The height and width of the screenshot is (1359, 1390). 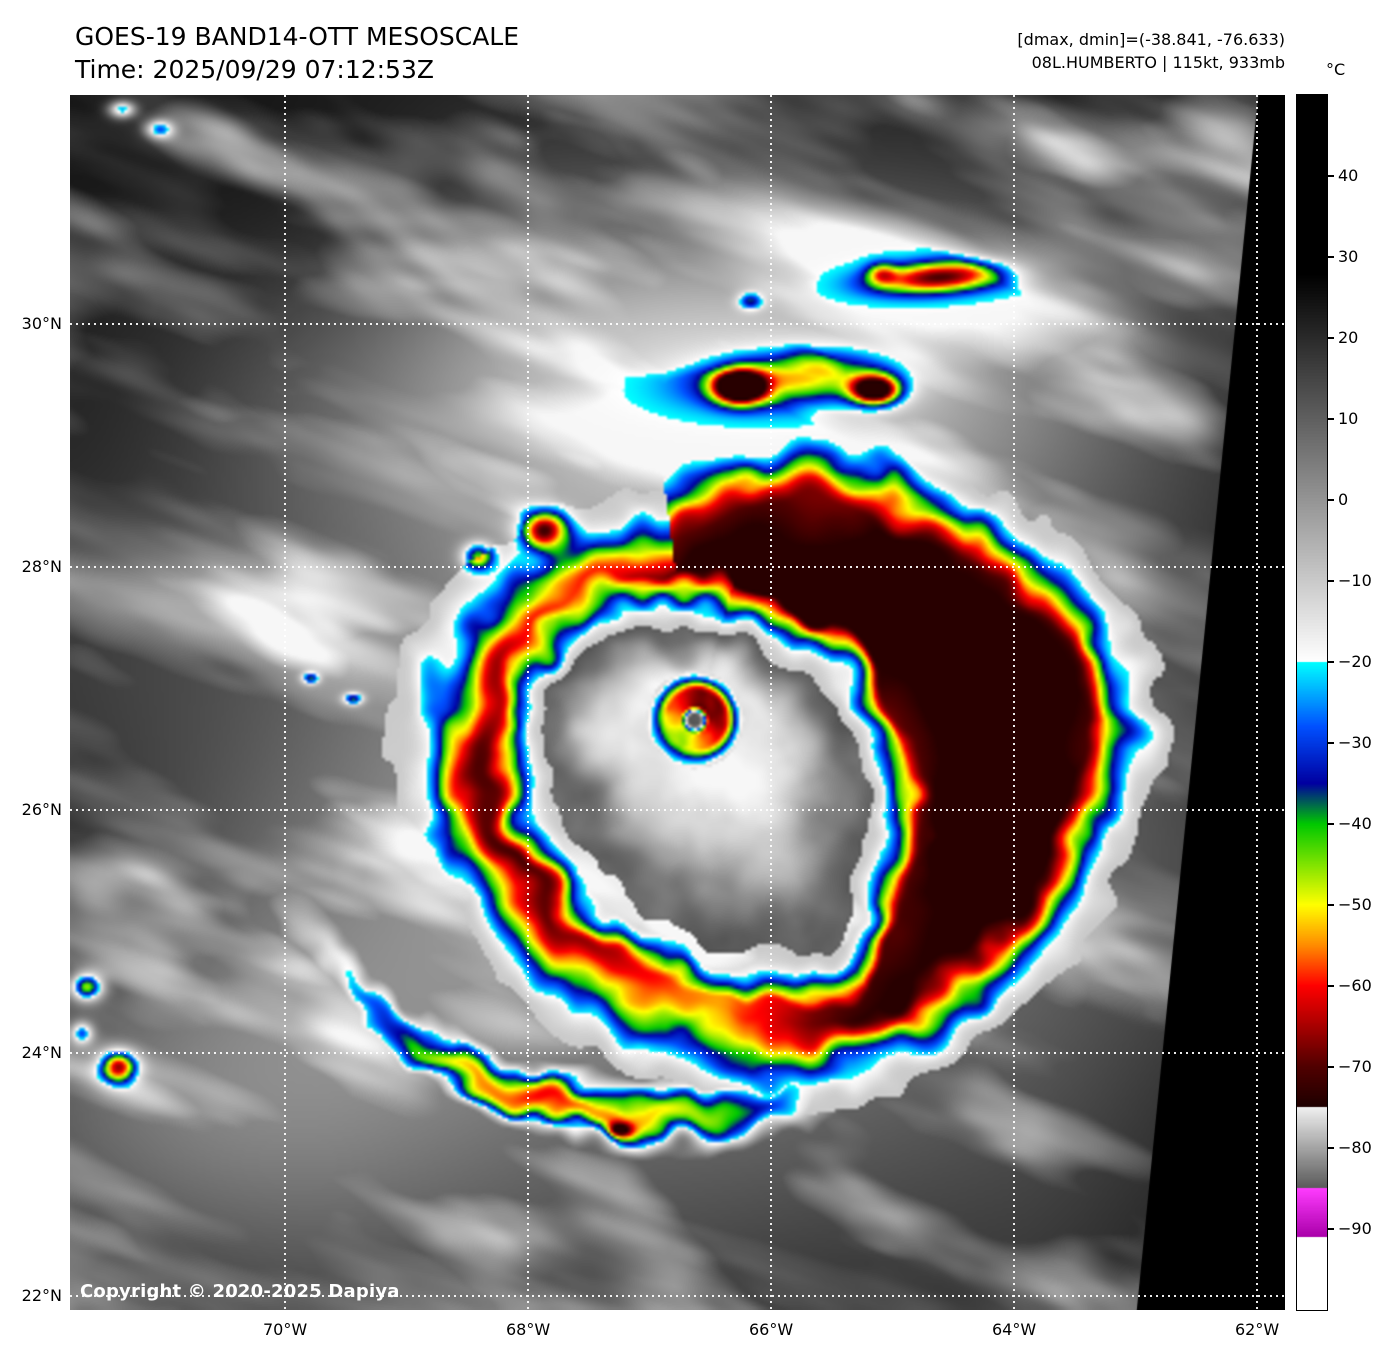 What do you see at coordinates (1355, 580) in the screenshot?
I see `colorbar-tick-label: −10` at bounding box center [1355, 580].